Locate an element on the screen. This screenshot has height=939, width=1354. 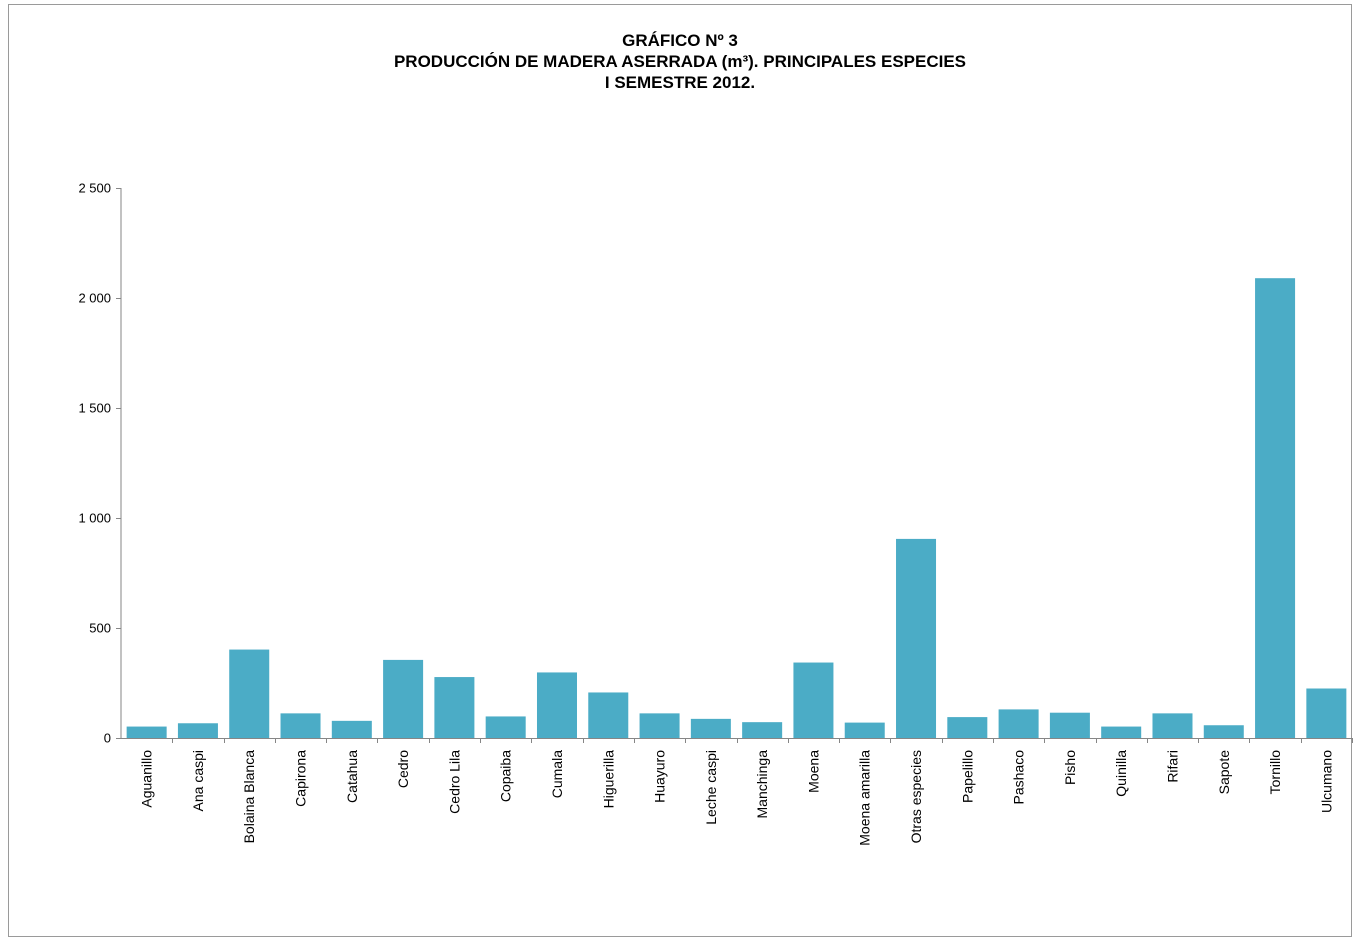
chart-title-line-1: GRÁFICO Nº 3 is located at coordinates (680, 40).